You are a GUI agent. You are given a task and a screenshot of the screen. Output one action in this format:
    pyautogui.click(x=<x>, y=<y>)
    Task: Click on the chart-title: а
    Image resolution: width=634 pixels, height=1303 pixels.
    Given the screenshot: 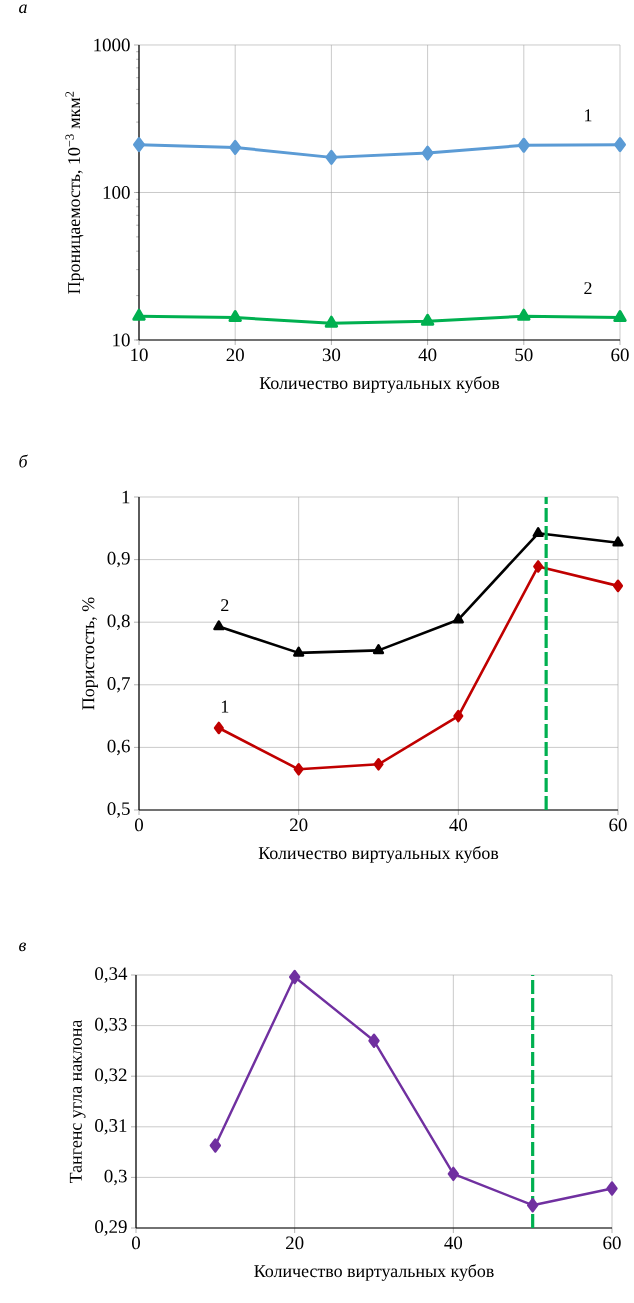 What is the action you would take?
    pyautogui.click(x=23, y=9)
    